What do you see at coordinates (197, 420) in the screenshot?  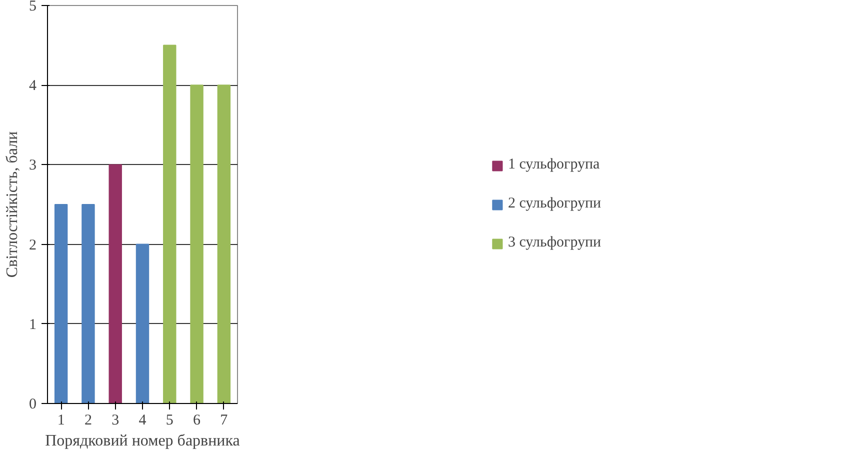 I see `x-tick-label: 6` at bounding box center [197, 420].